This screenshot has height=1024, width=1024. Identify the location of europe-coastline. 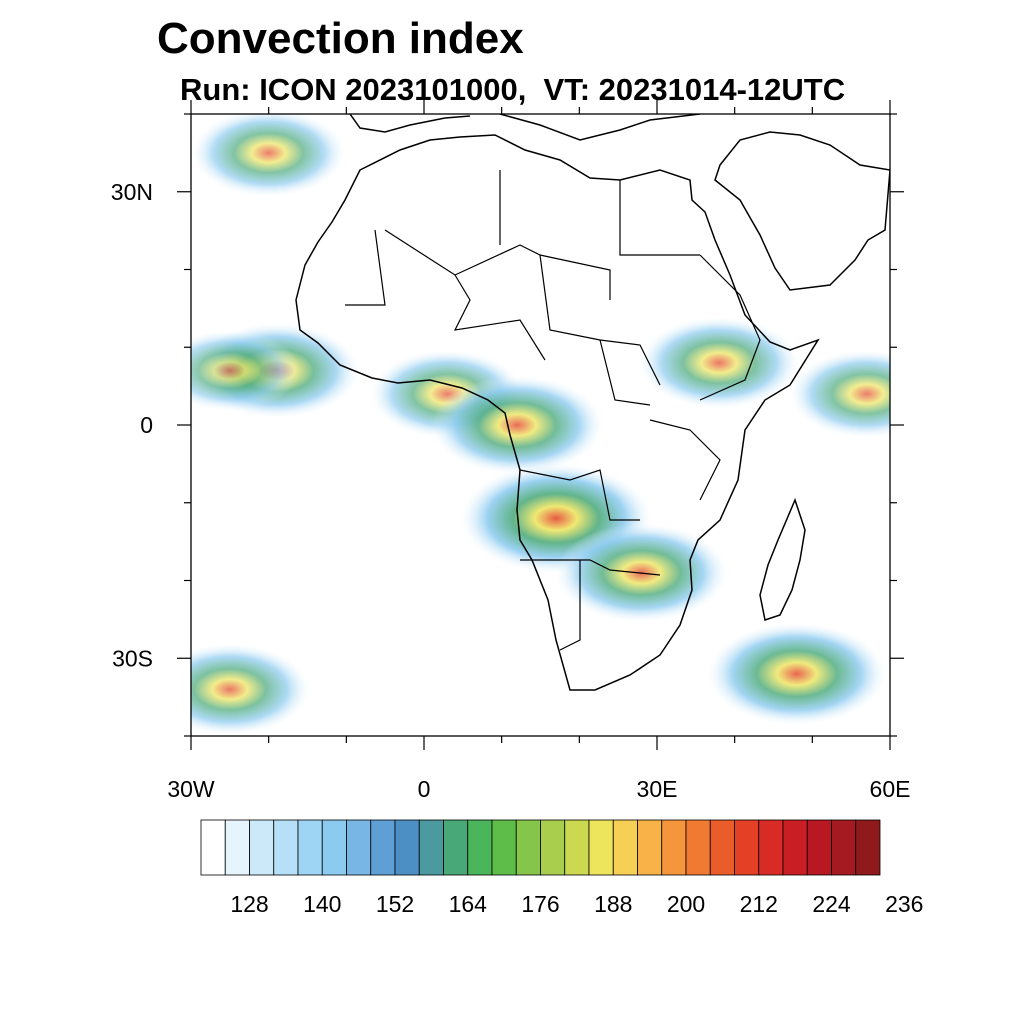
(525, 127).